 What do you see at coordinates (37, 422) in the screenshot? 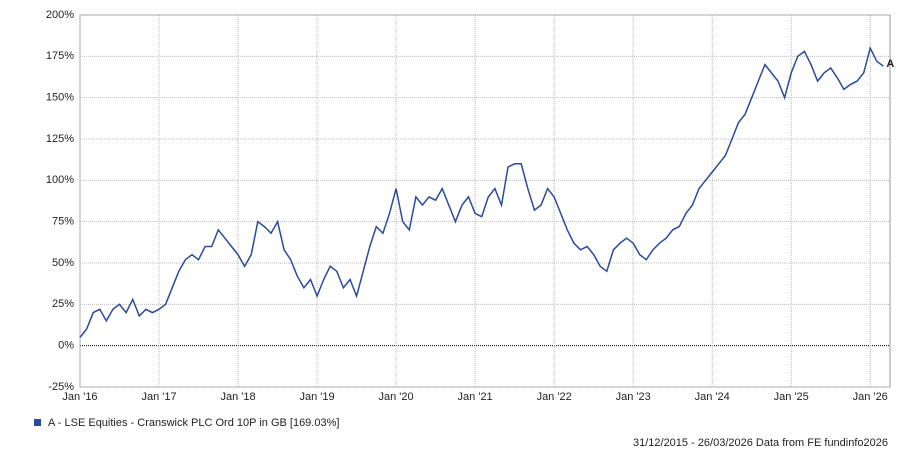
I see `legend-swatch` at bounding box center [37, 422].